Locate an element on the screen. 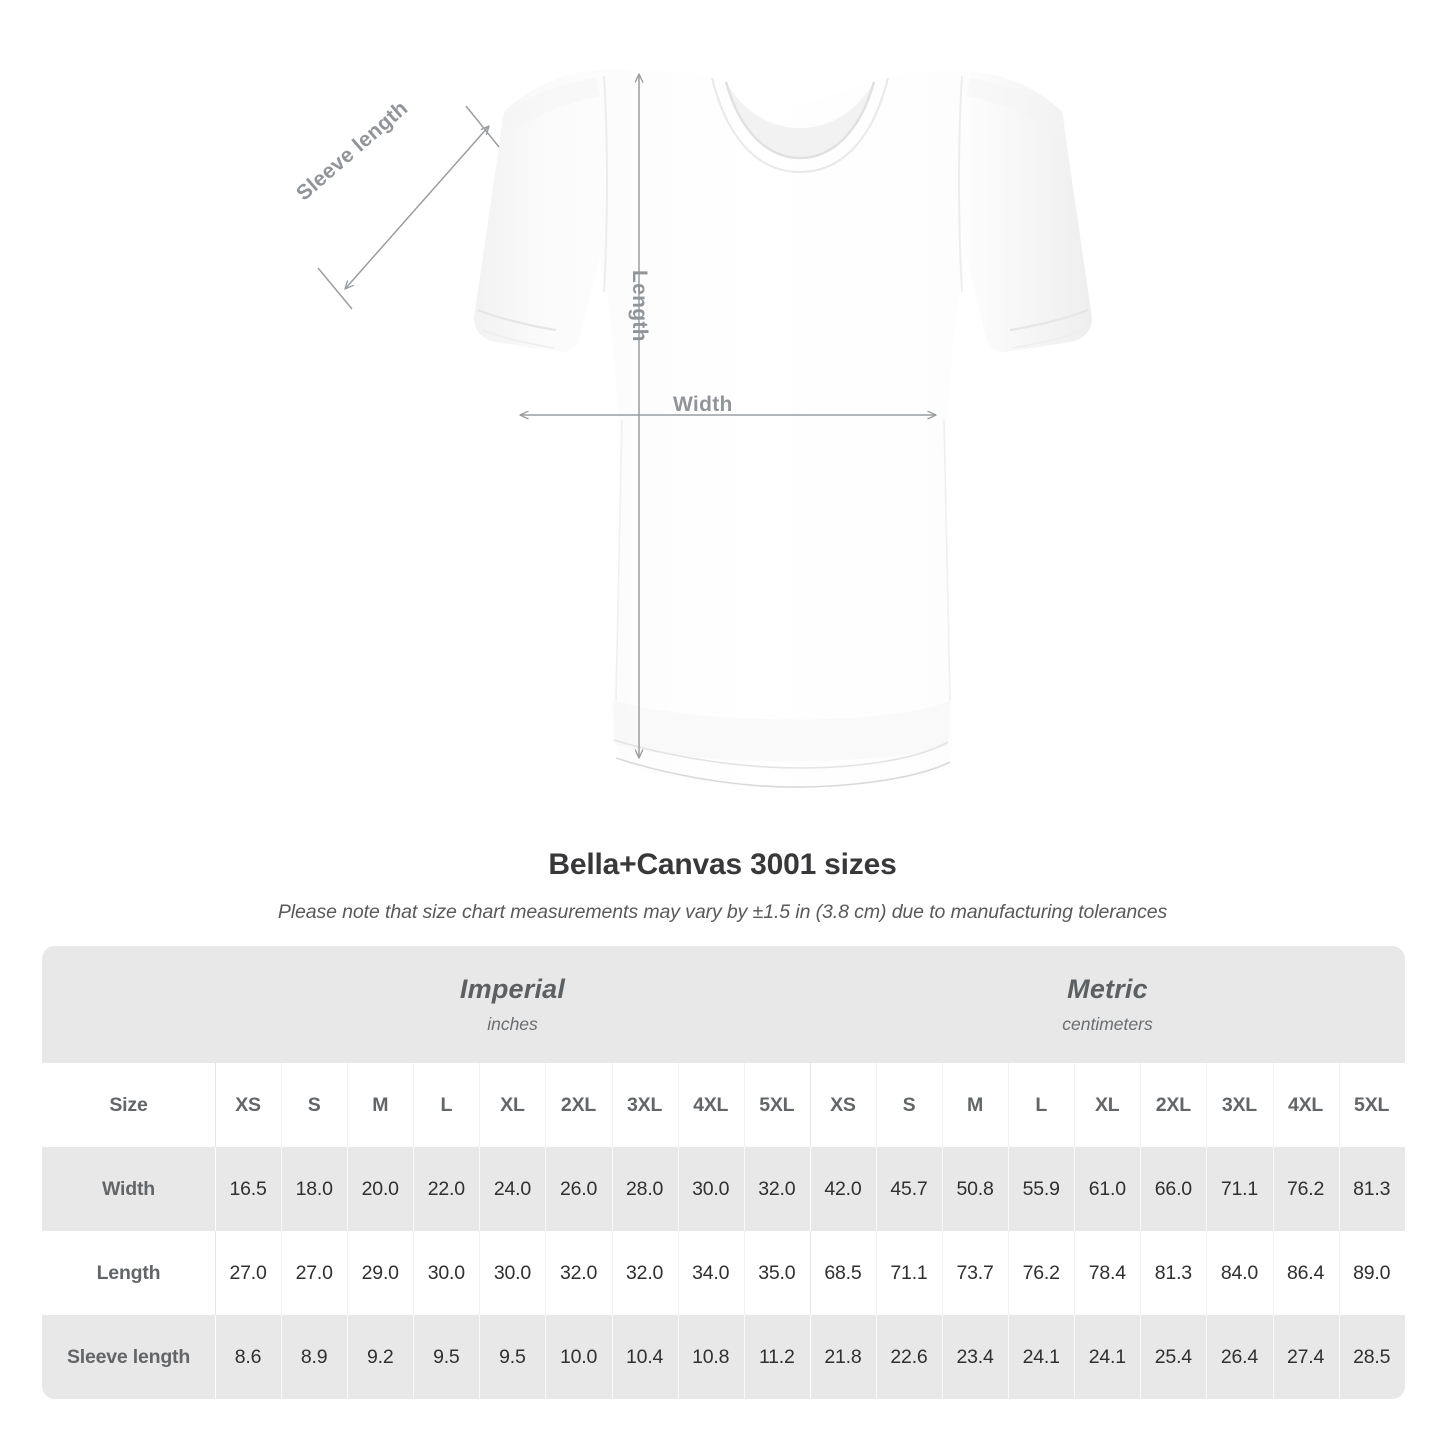  row-label: Width is located at coordinates (128, 1188).